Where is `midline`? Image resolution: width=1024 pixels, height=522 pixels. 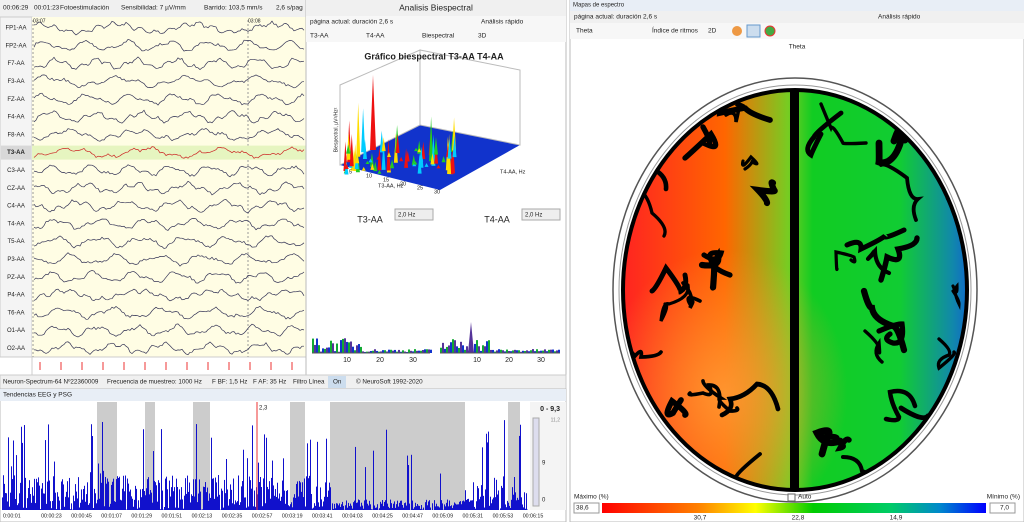
midline is located at coordinates (794, 290).